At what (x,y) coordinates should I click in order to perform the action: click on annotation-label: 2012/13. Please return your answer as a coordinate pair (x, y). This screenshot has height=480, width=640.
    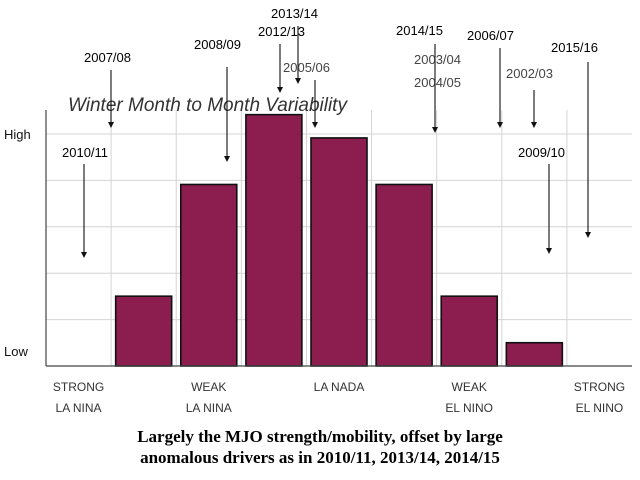
    Looking at the image, I should click on (281, 31).